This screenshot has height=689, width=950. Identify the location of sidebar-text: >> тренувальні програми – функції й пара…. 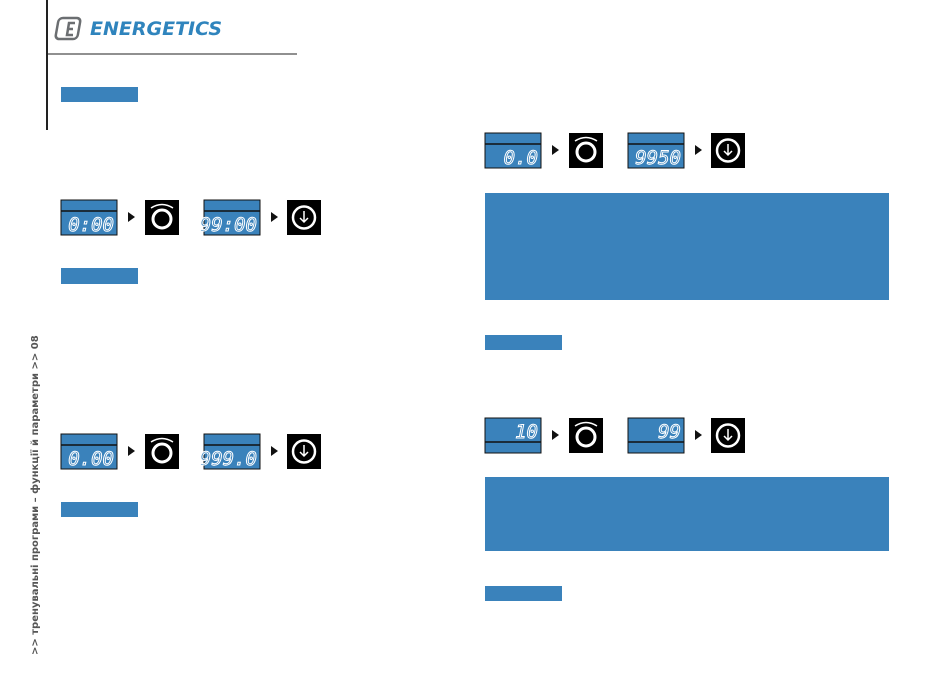
(35, 495).